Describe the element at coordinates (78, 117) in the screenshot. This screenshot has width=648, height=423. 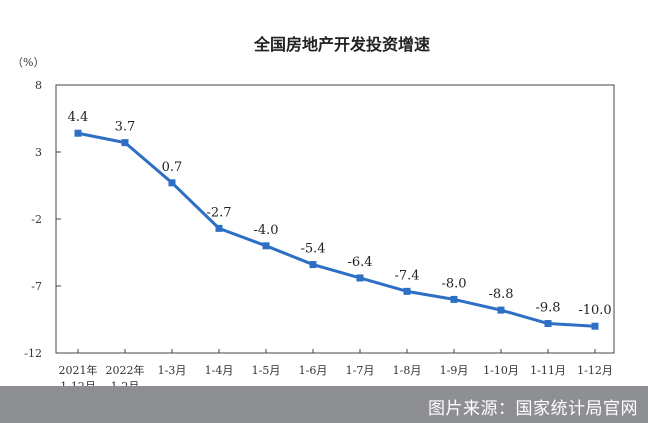
I see `data-label: 4.4` at that location.